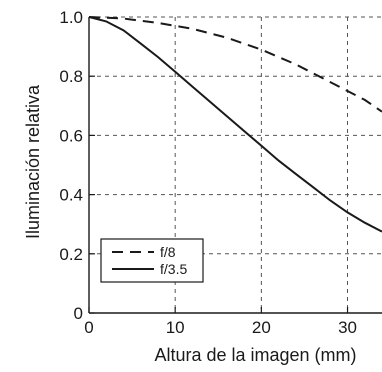 The image size is (382, 372). Describe the element at coordinates (255, 355) in the screenshot. I see `x-axis-title: Altura de la imagen (mm)` at that location.